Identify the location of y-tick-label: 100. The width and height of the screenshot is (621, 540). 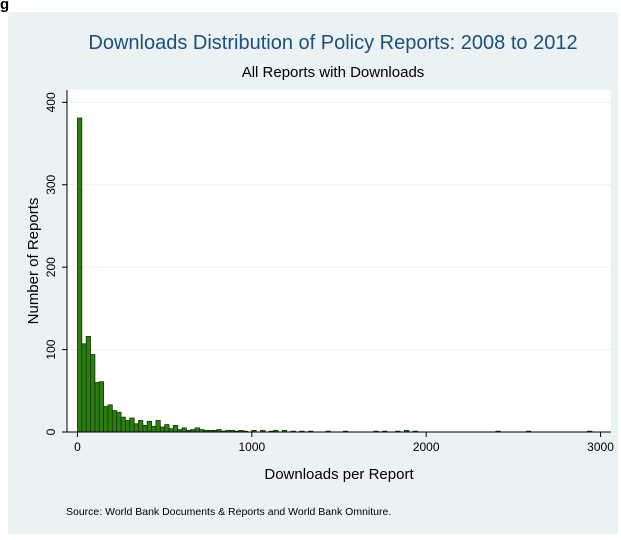
(51, 349).